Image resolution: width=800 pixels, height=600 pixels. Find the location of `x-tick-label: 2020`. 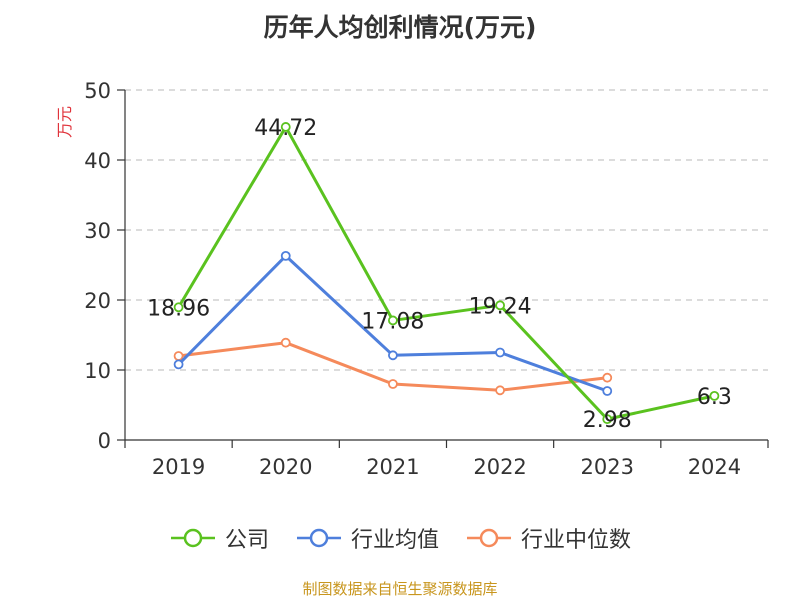

x-tick-label: 2020 is located at coordinates (285, 467).